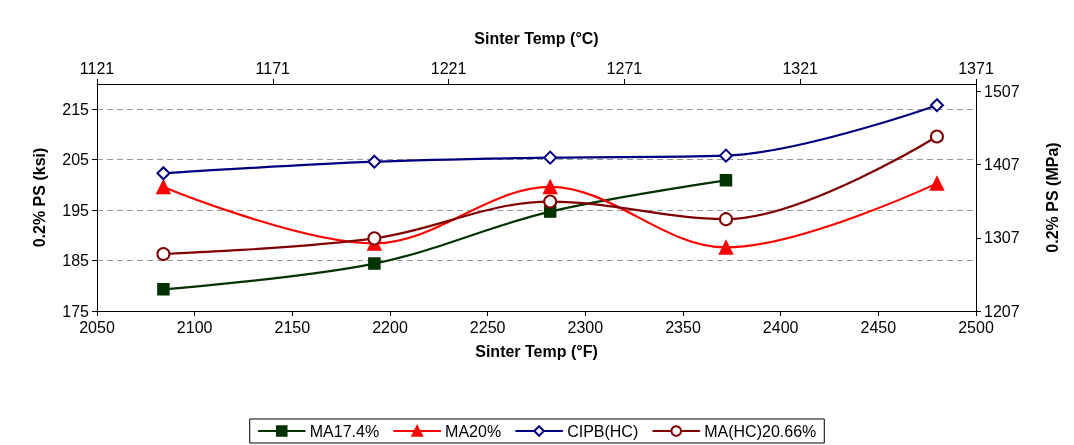 Image resolution: width=1074 pixels, height=445 pixels. Describe the element at coordinates (1002, 165) in the screenshot. I see `y2-tick-label: 1407` at that location.